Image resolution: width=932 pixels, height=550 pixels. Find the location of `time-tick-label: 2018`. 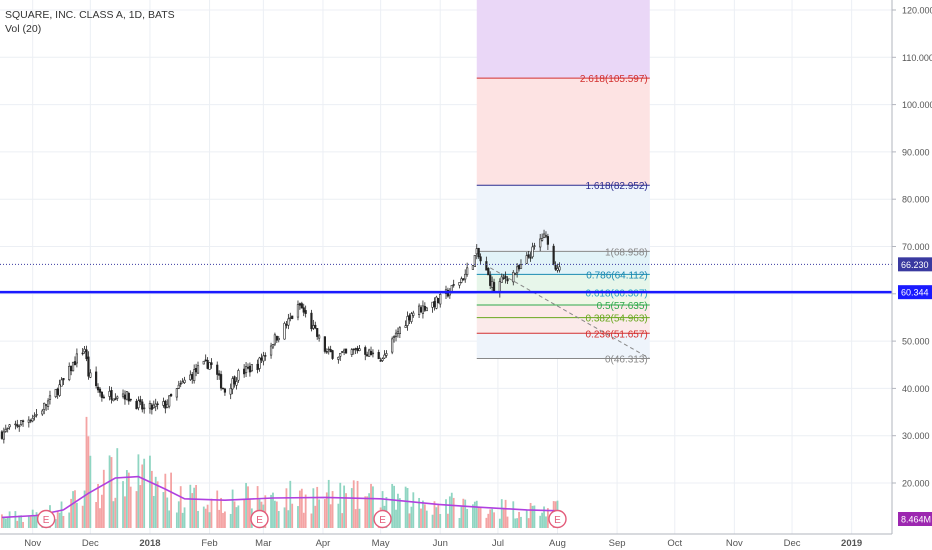

time-tick-label: 2018 is located at coordinates (149, 543).